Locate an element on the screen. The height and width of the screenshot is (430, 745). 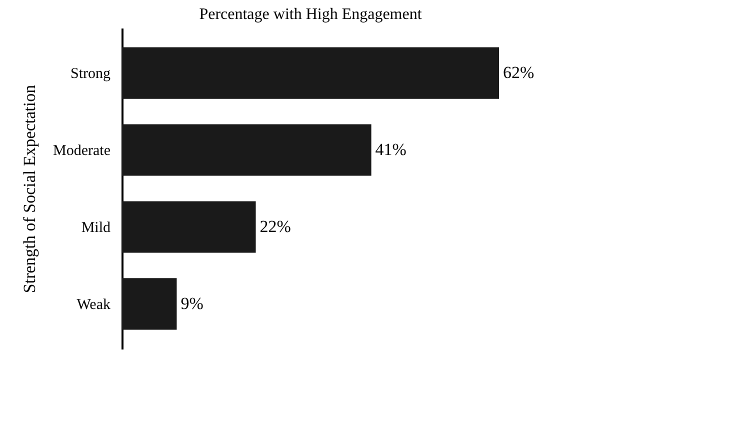
y-axis-title: Strength of Social Expectation is located at coordinates (30, 189).